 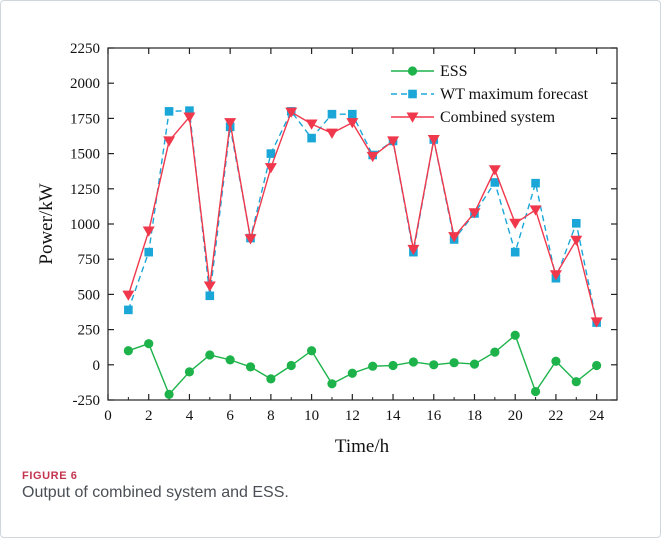 What do you see at coordinates (555, 416) in the screenshot?
I see `x-tick-label: 22` at bounding box center [555, 416].